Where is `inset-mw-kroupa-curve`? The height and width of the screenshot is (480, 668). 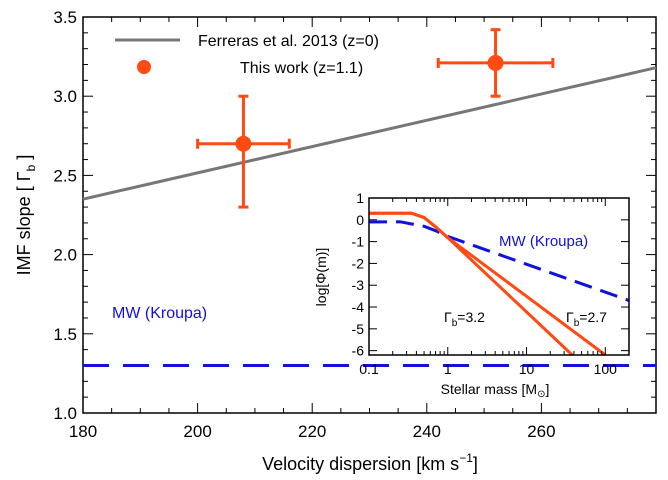
inset-mw-kroupa-curve is located at coordinates (499, 261).